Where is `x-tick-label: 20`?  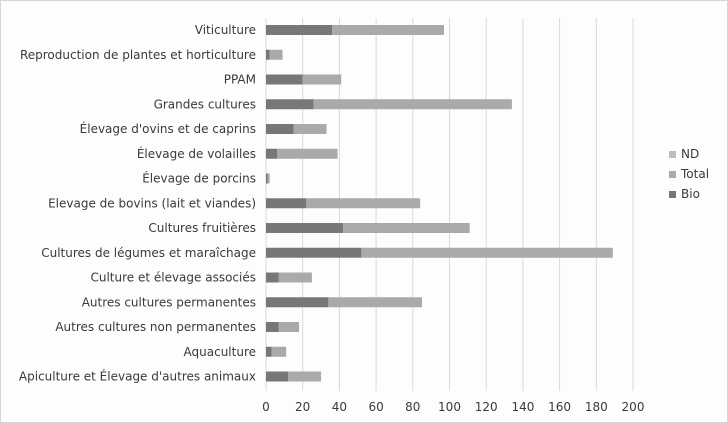
x-tick-label: 20 is located at coordinates (302, 407).